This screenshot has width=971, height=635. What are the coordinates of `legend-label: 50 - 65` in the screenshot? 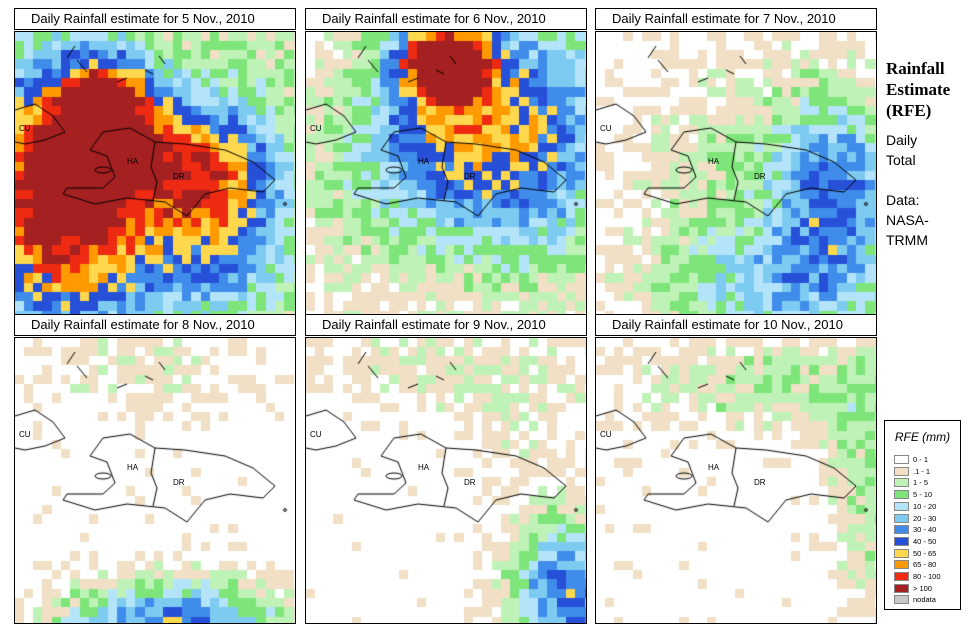 It's located at (925, 553).